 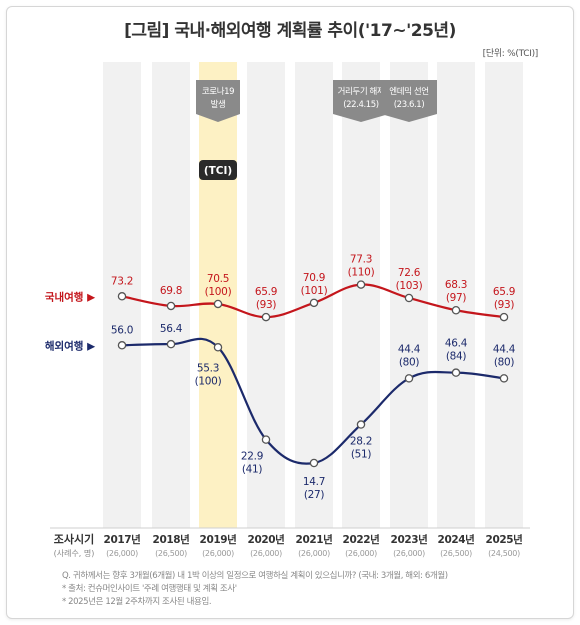 I want to click on series-1-tci-6: (80), so click(x=409, y=362).